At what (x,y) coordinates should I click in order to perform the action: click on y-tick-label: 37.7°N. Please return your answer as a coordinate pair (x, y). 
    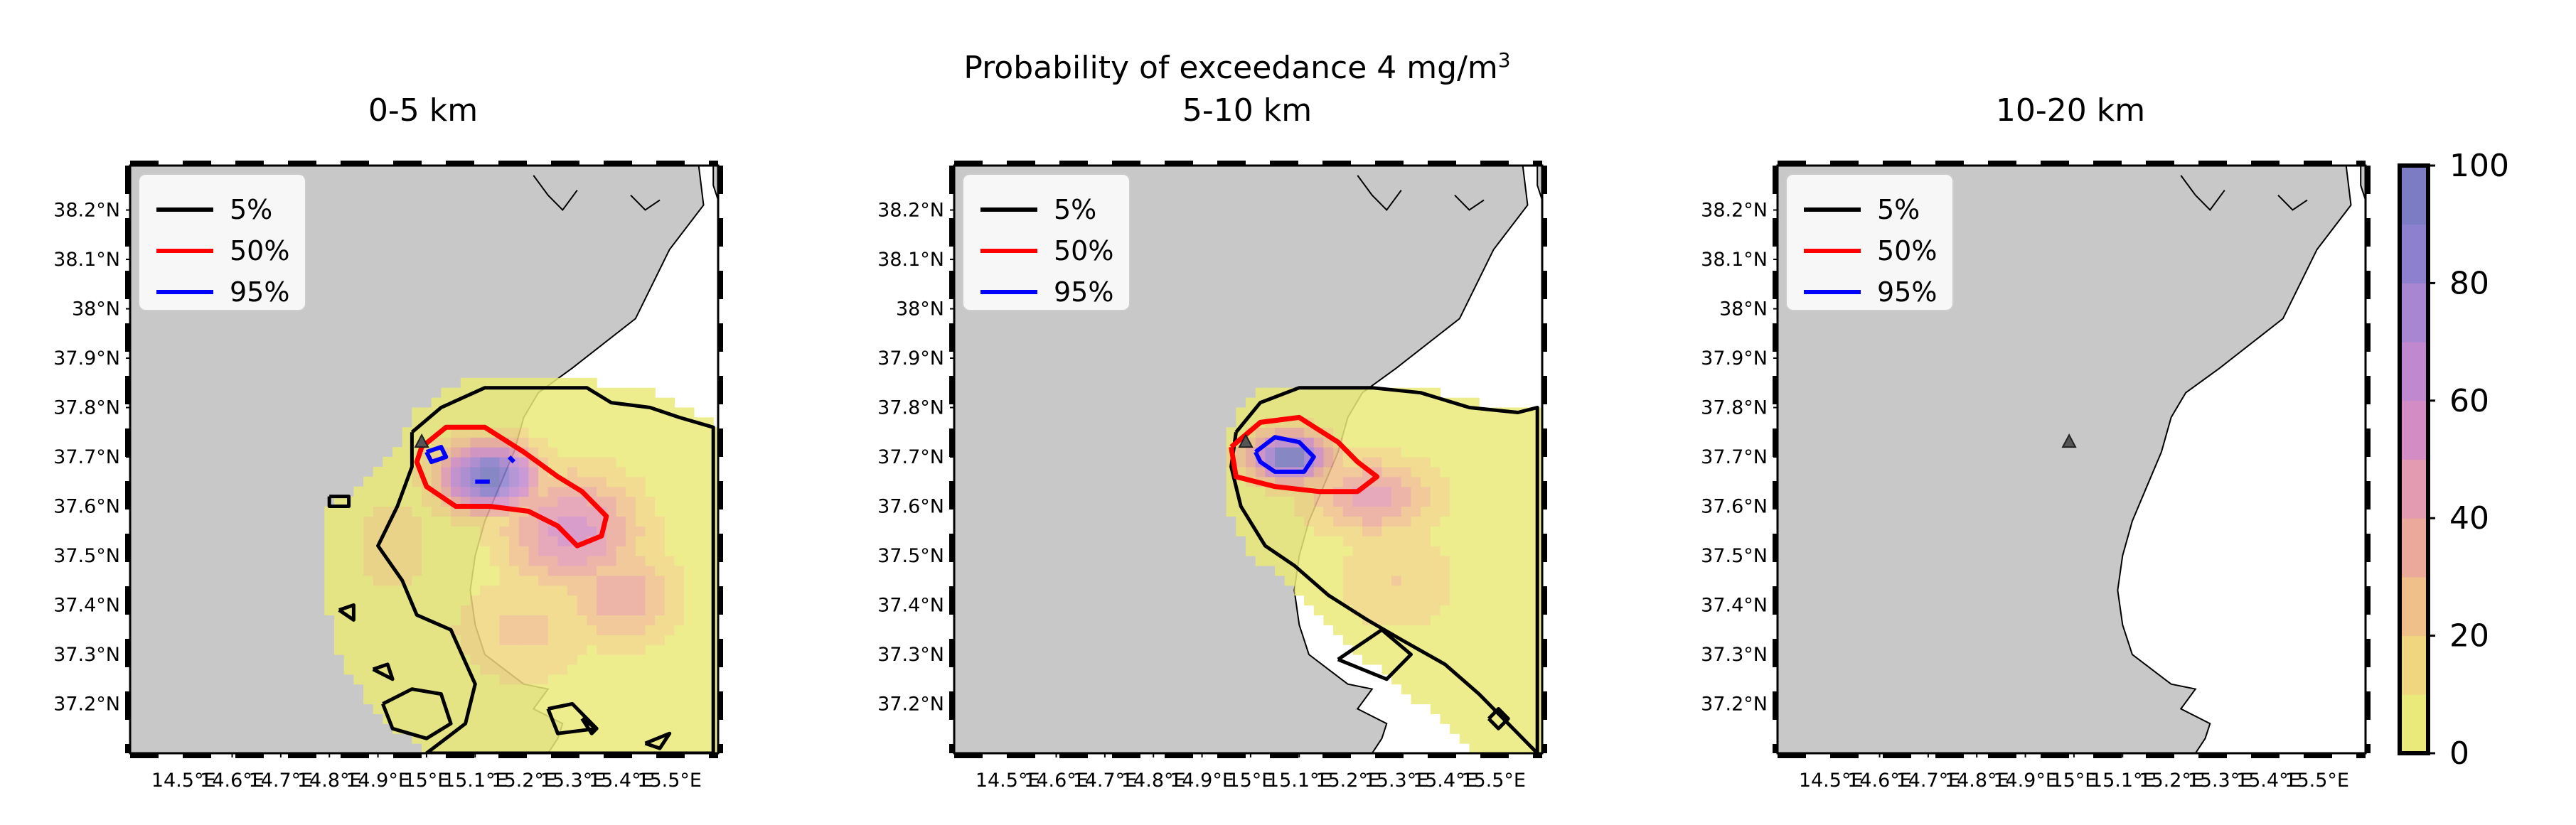
    Looking at the image, I should click on (1734, 457).